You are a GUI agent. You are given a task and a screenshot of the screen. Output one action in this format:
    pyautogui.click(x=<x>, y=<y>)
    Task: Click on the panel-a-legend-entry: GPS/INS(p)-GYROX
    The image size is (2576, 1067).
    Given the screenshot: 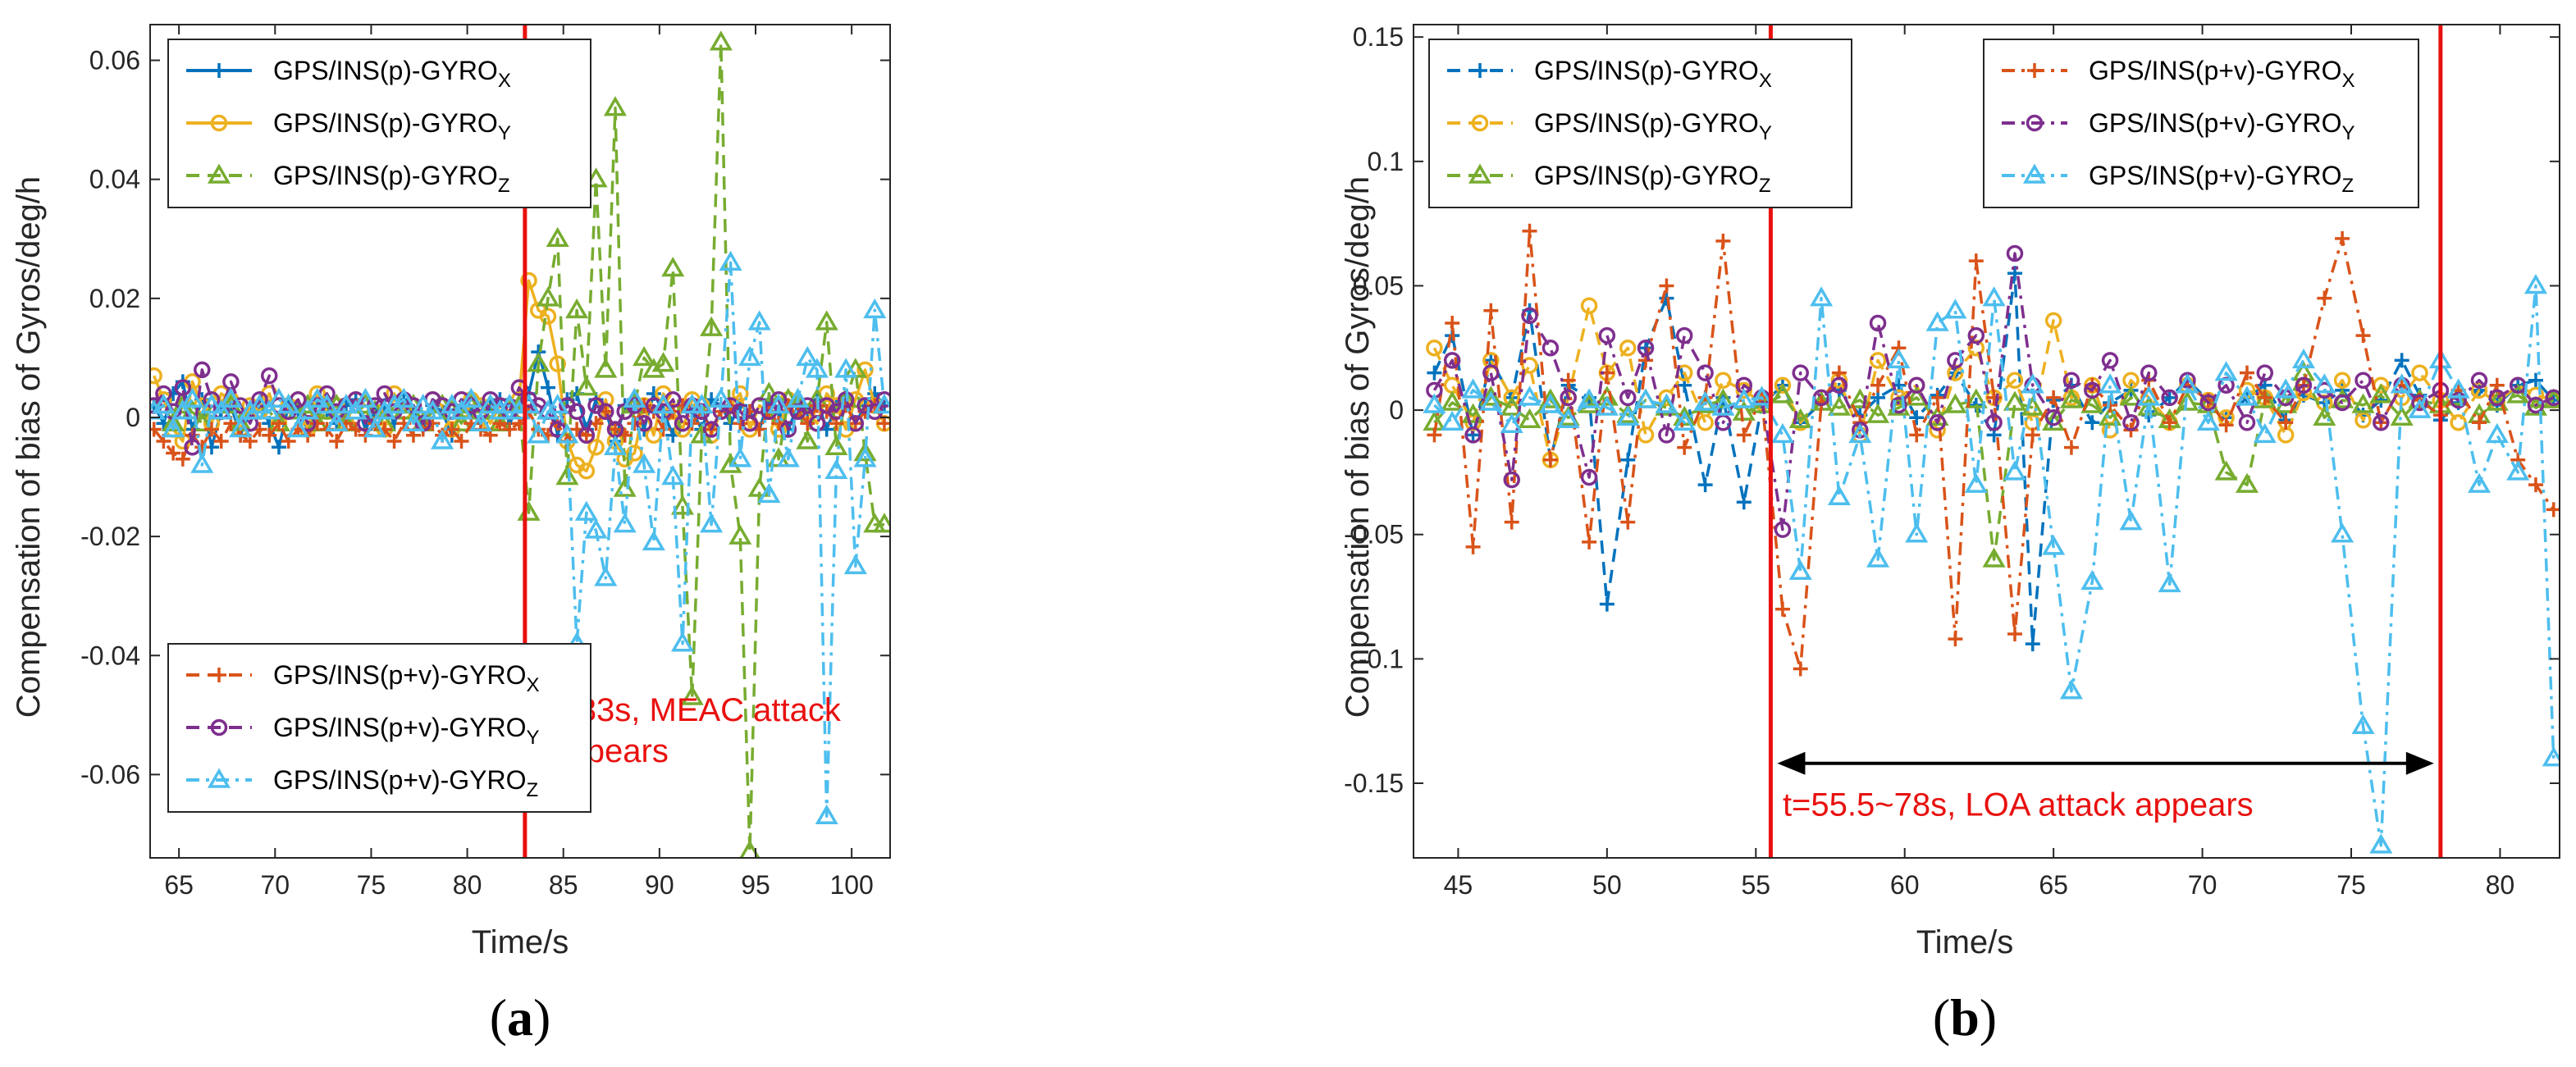 What is the action you would take?
    pyautogui.click(x=349, y=74)
    